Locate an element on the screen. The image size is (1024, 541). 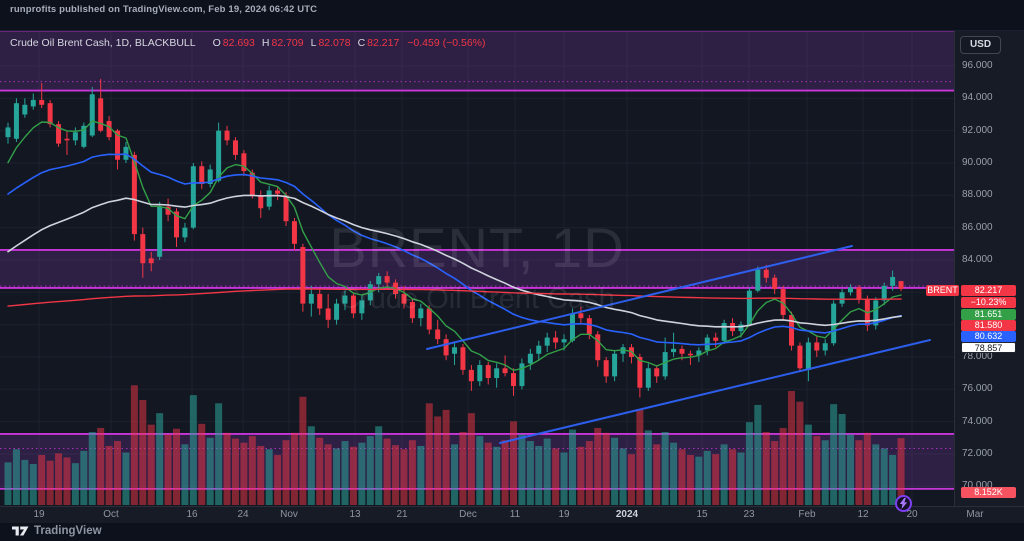
legend-close-label: C is located at coordinates (361, 43).